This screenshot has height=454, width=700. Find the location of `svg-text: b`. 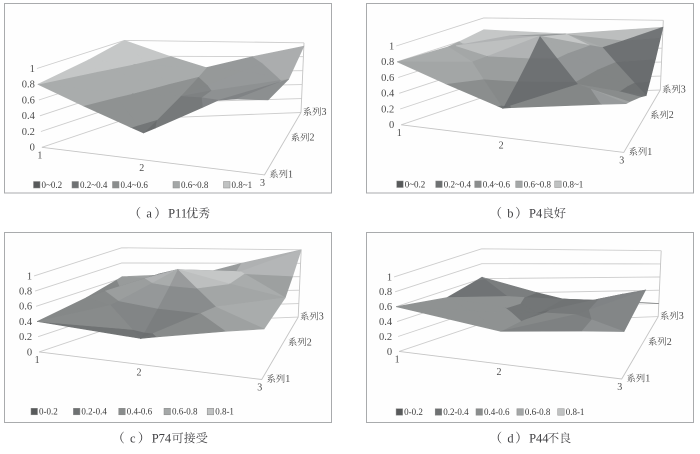

svg-text: b is located at coordinates (510, 214).